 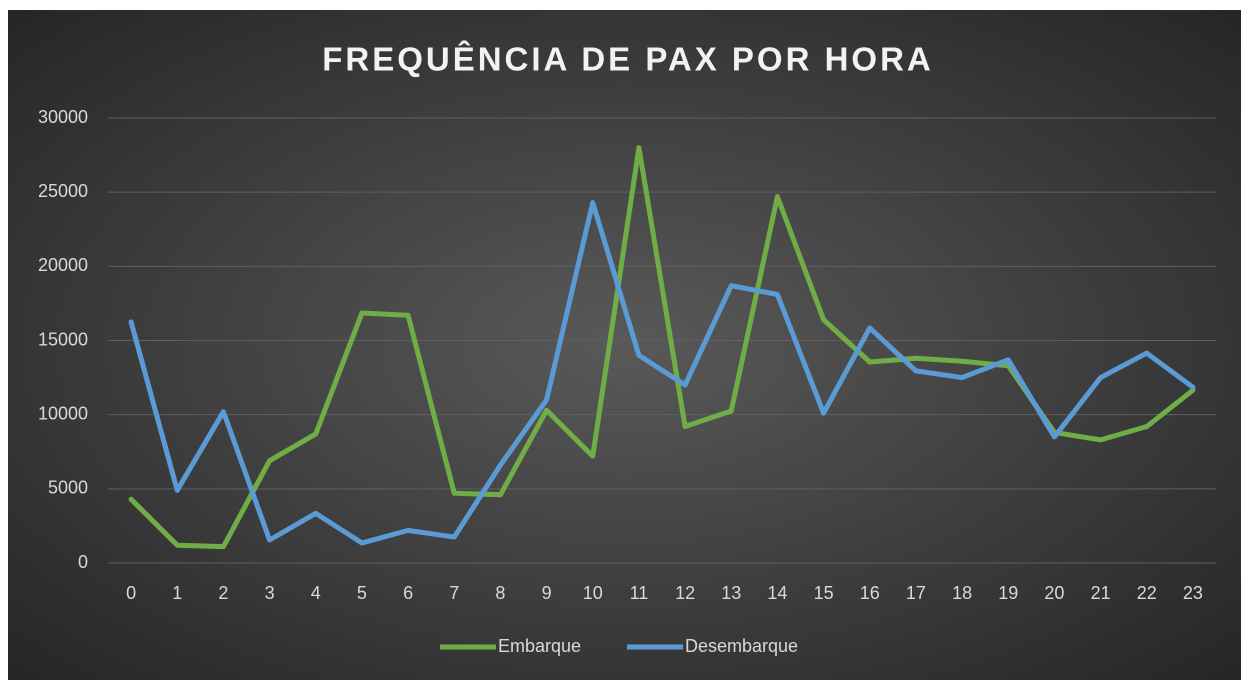 What do you see at coordinates (1147, 593) in the screenshot?
I see `x-tick-label: 22` at bounding box center [1147, 593].